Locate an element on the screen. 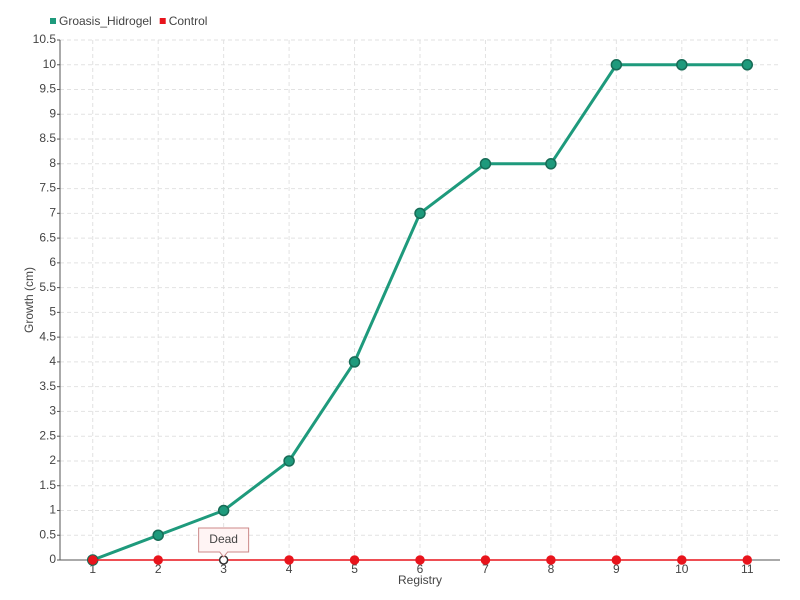 The width and height of the screenshot is (800, 600). y-tick-label: 1.5 is located at coordinates (47, 485).